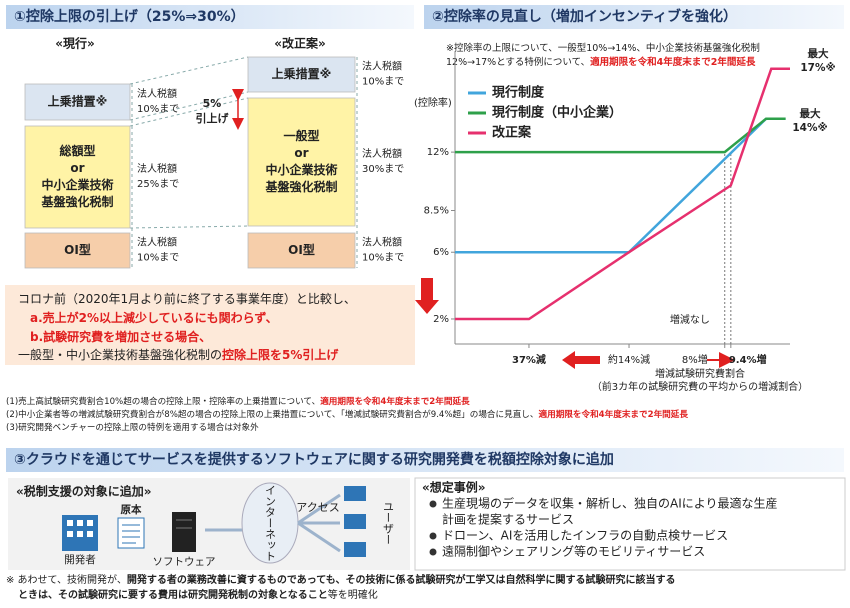  I want to click on y-tick-label: 6%, so click(441, 252).